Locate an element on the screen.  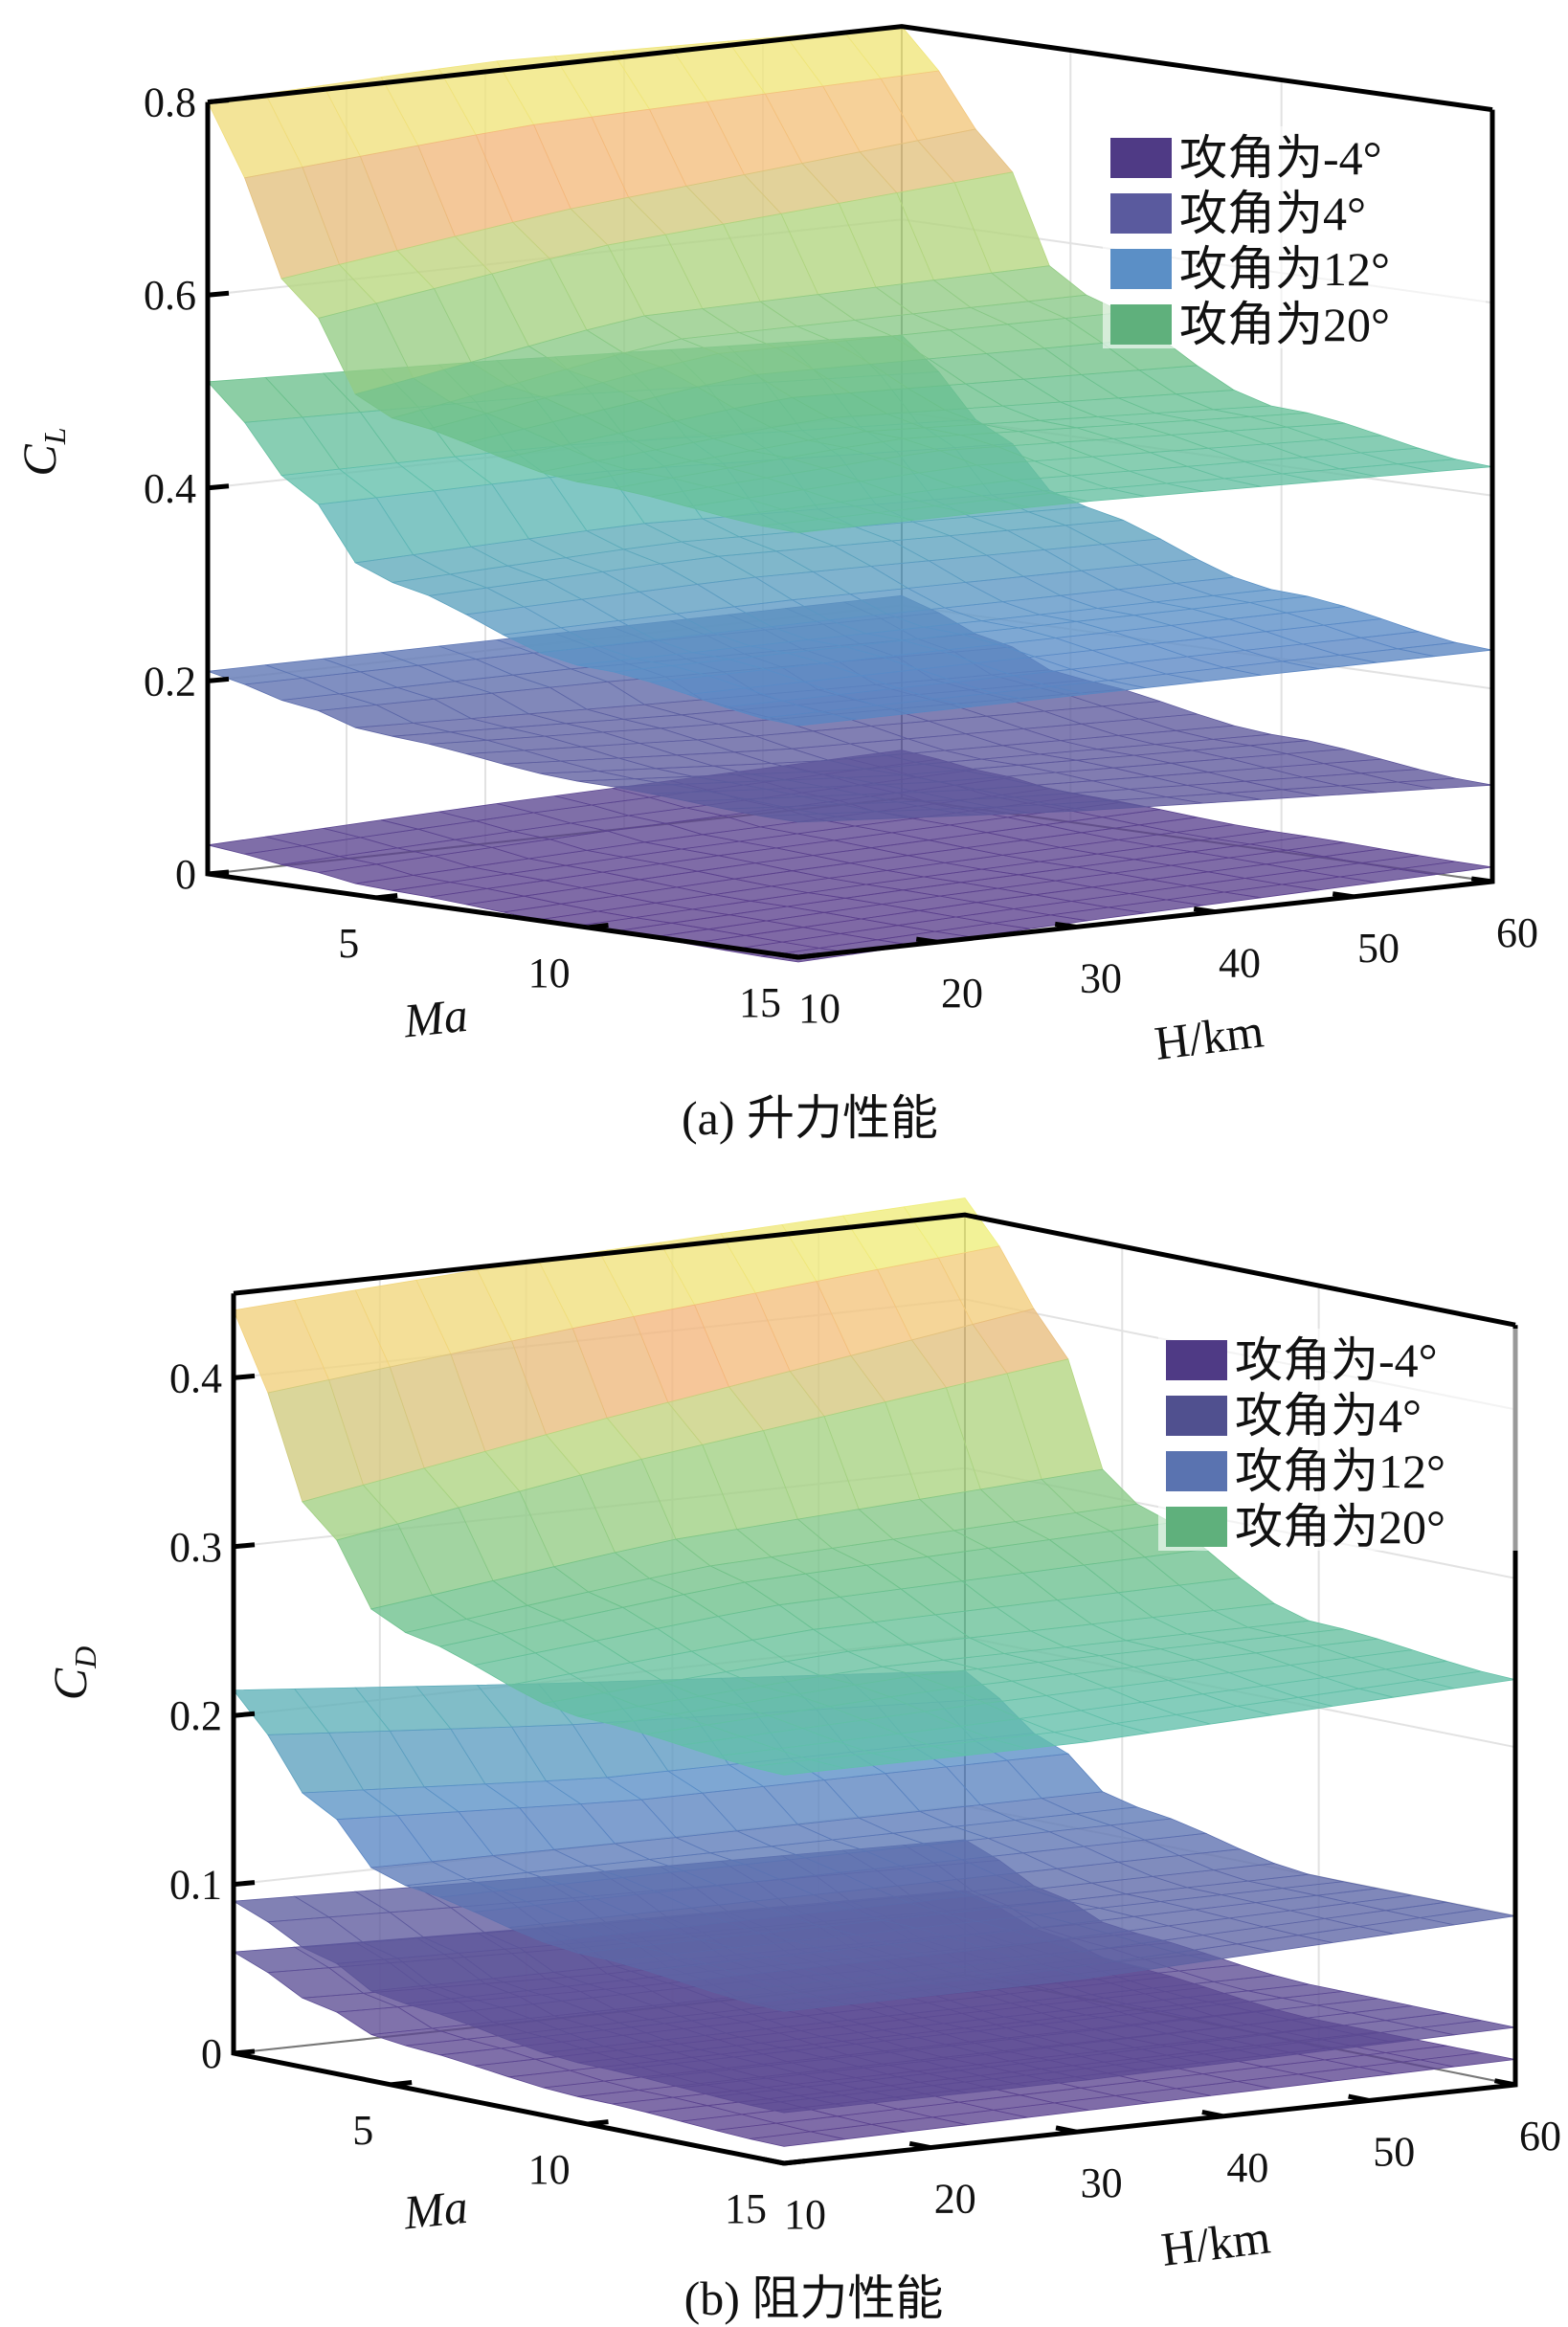
chart-caption: (b) 阻力性能 is located at coordinates (814, 2298).